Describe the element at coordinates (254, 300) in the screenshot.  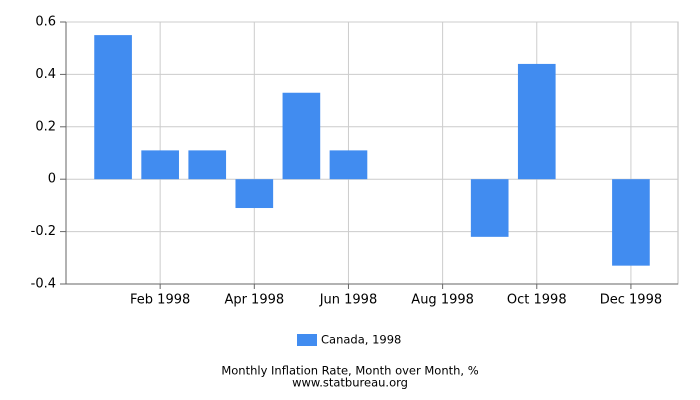
I see `x-tick-label: Apr 1998` at that location.